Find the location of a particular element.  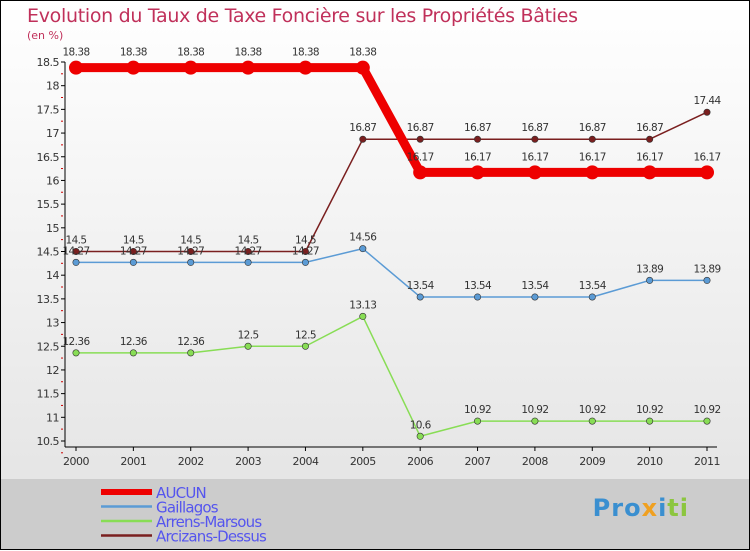

x-tick-label: 2002 is located at coordinates (191, 461).